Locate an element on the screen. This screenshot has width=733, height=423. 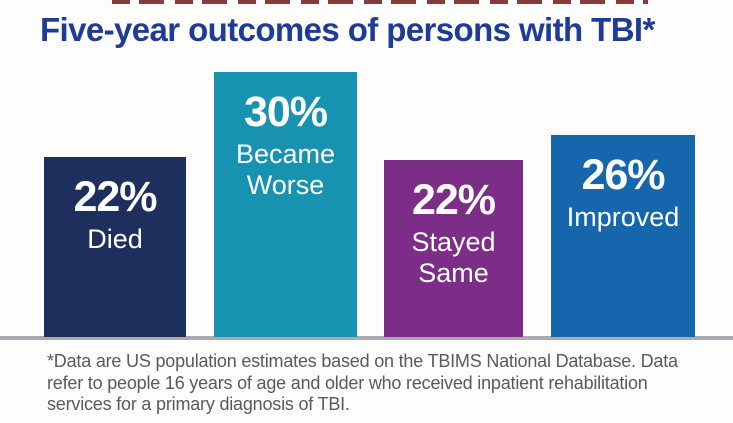
bar-category-line: Stayed is located at coordinates (453, 242).